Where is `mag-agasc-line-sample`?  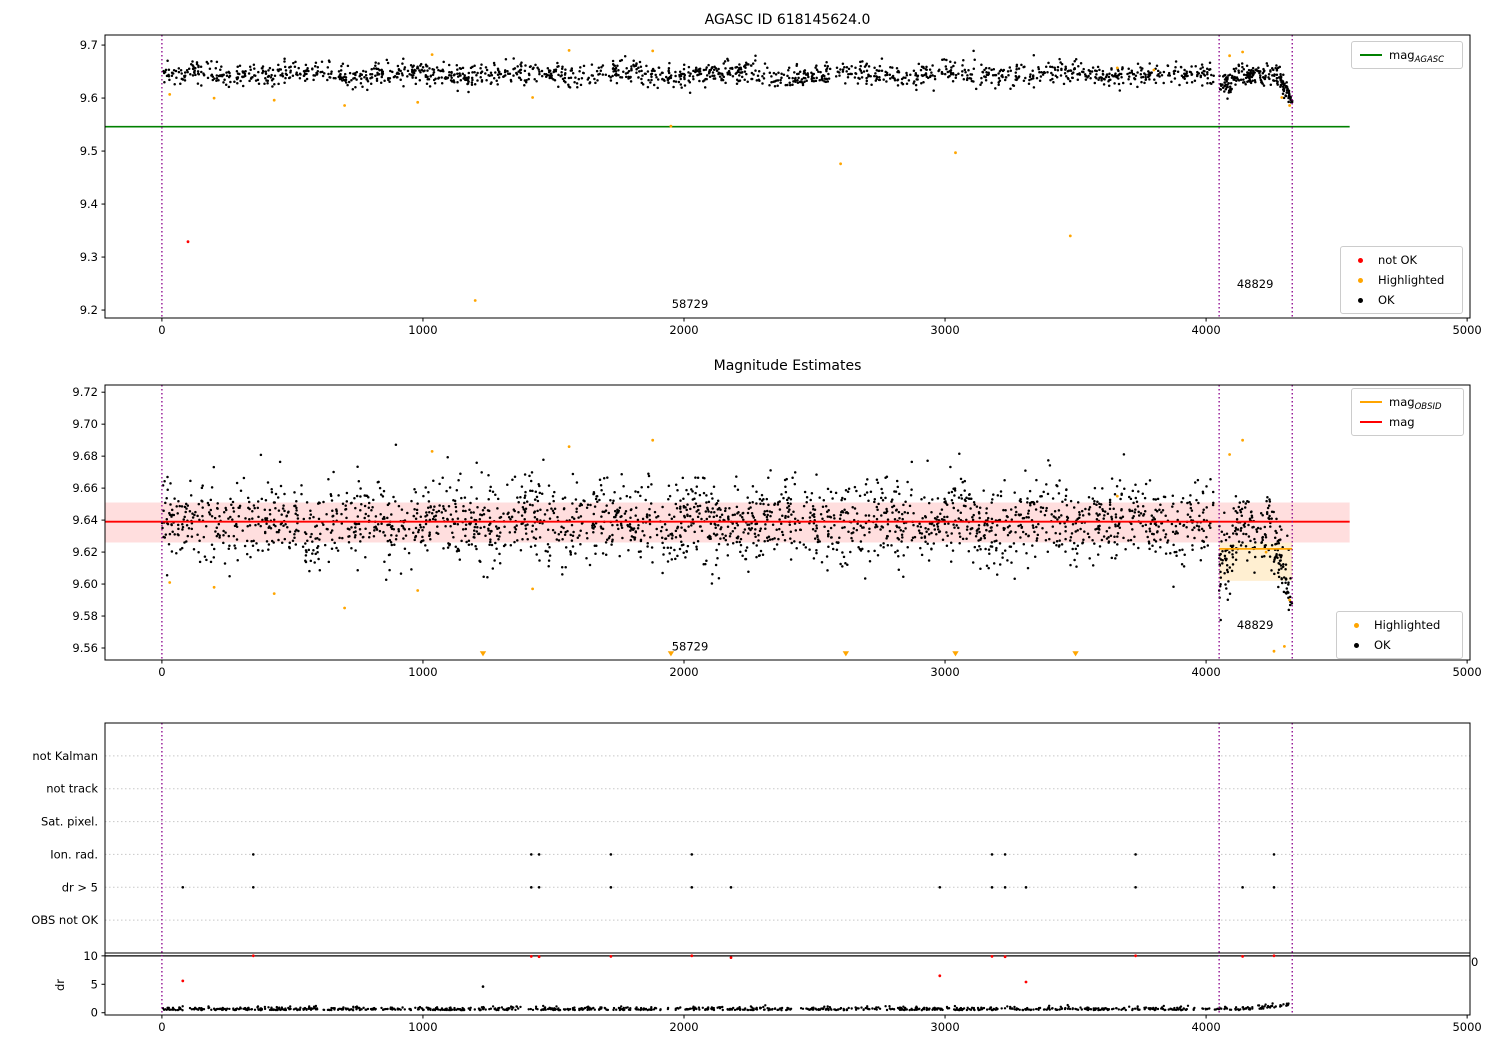 mag-agasc-line-sample is located at coordinates (1371, 55).